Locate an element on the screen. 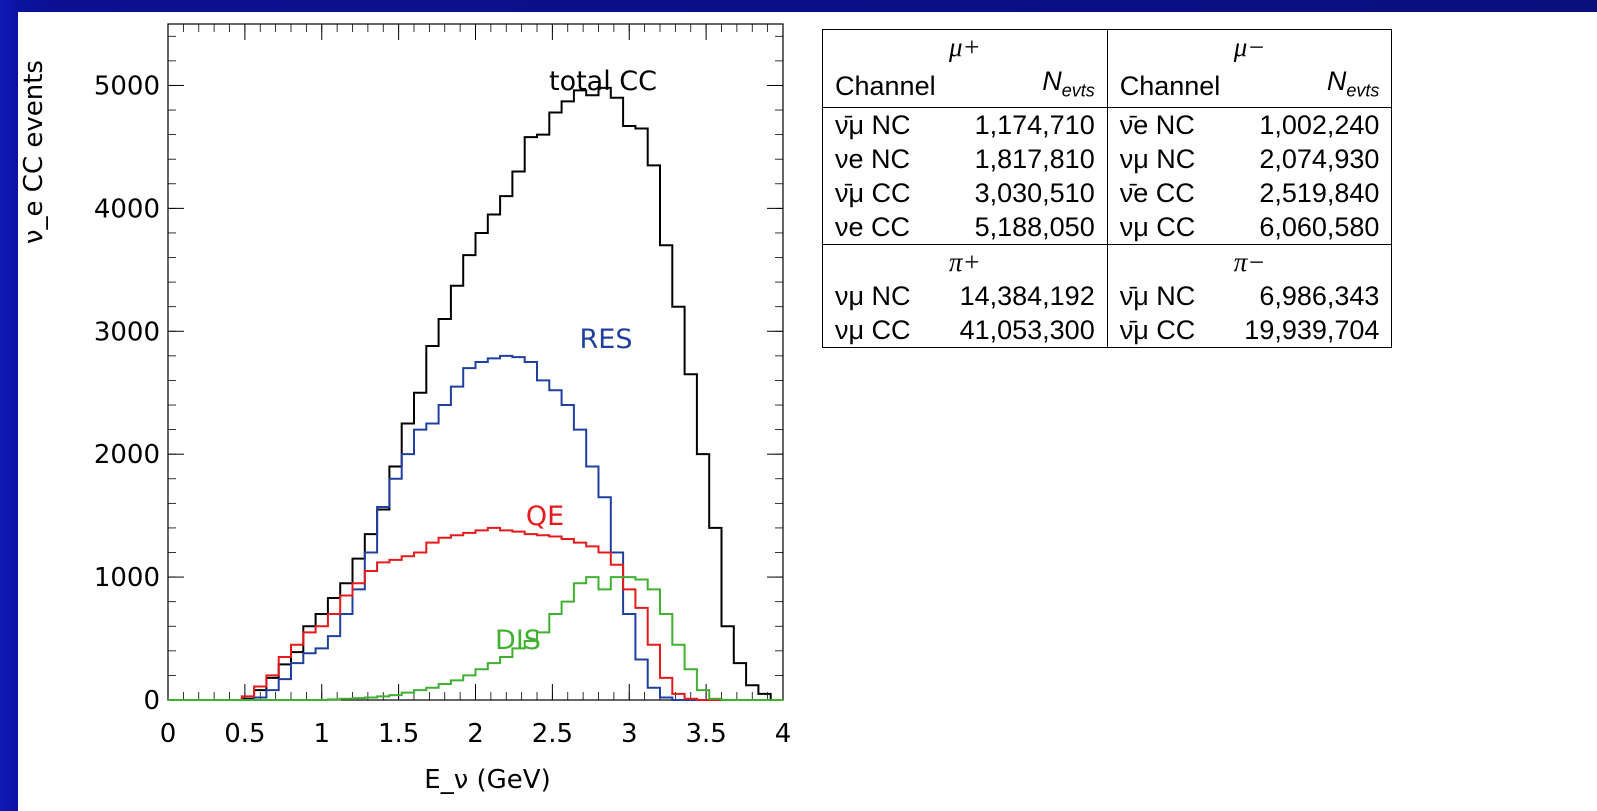 This screenshot has height=811, width=1597. series-qe is located at coordinates (475, 613).